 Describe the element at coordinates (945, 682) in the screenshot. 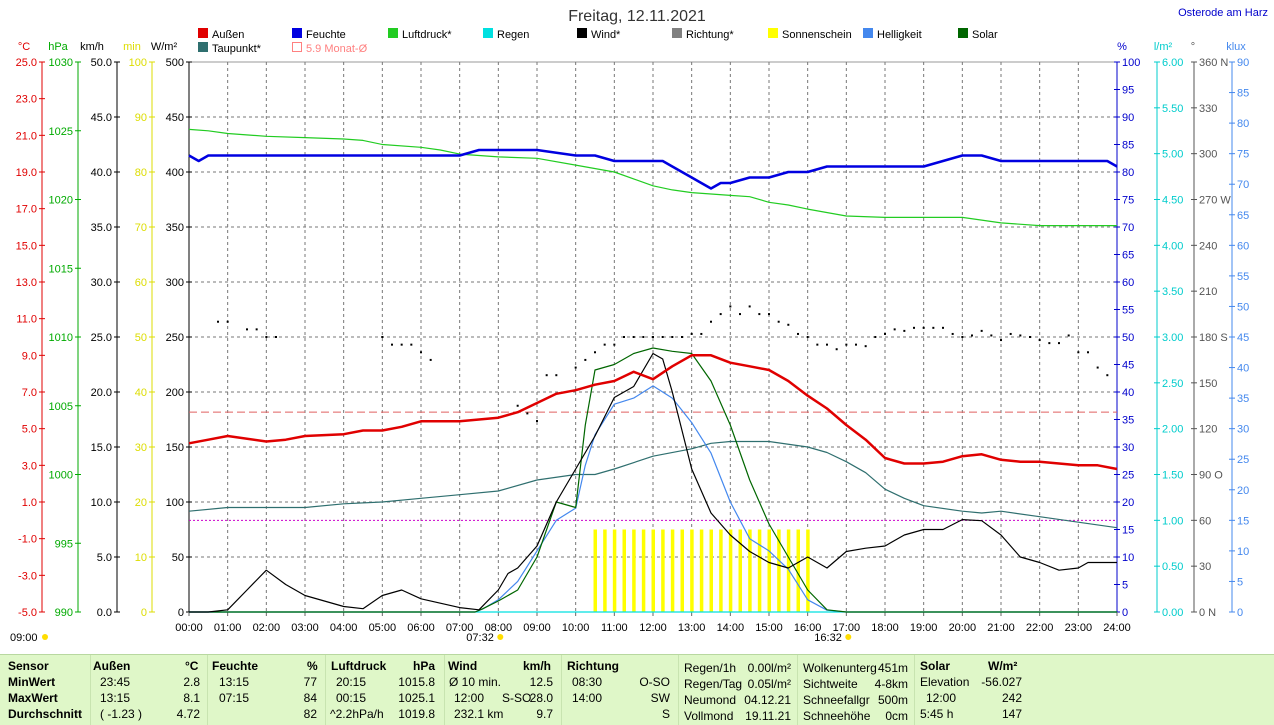

I see `stats-solar-label: Elevation` at that location.